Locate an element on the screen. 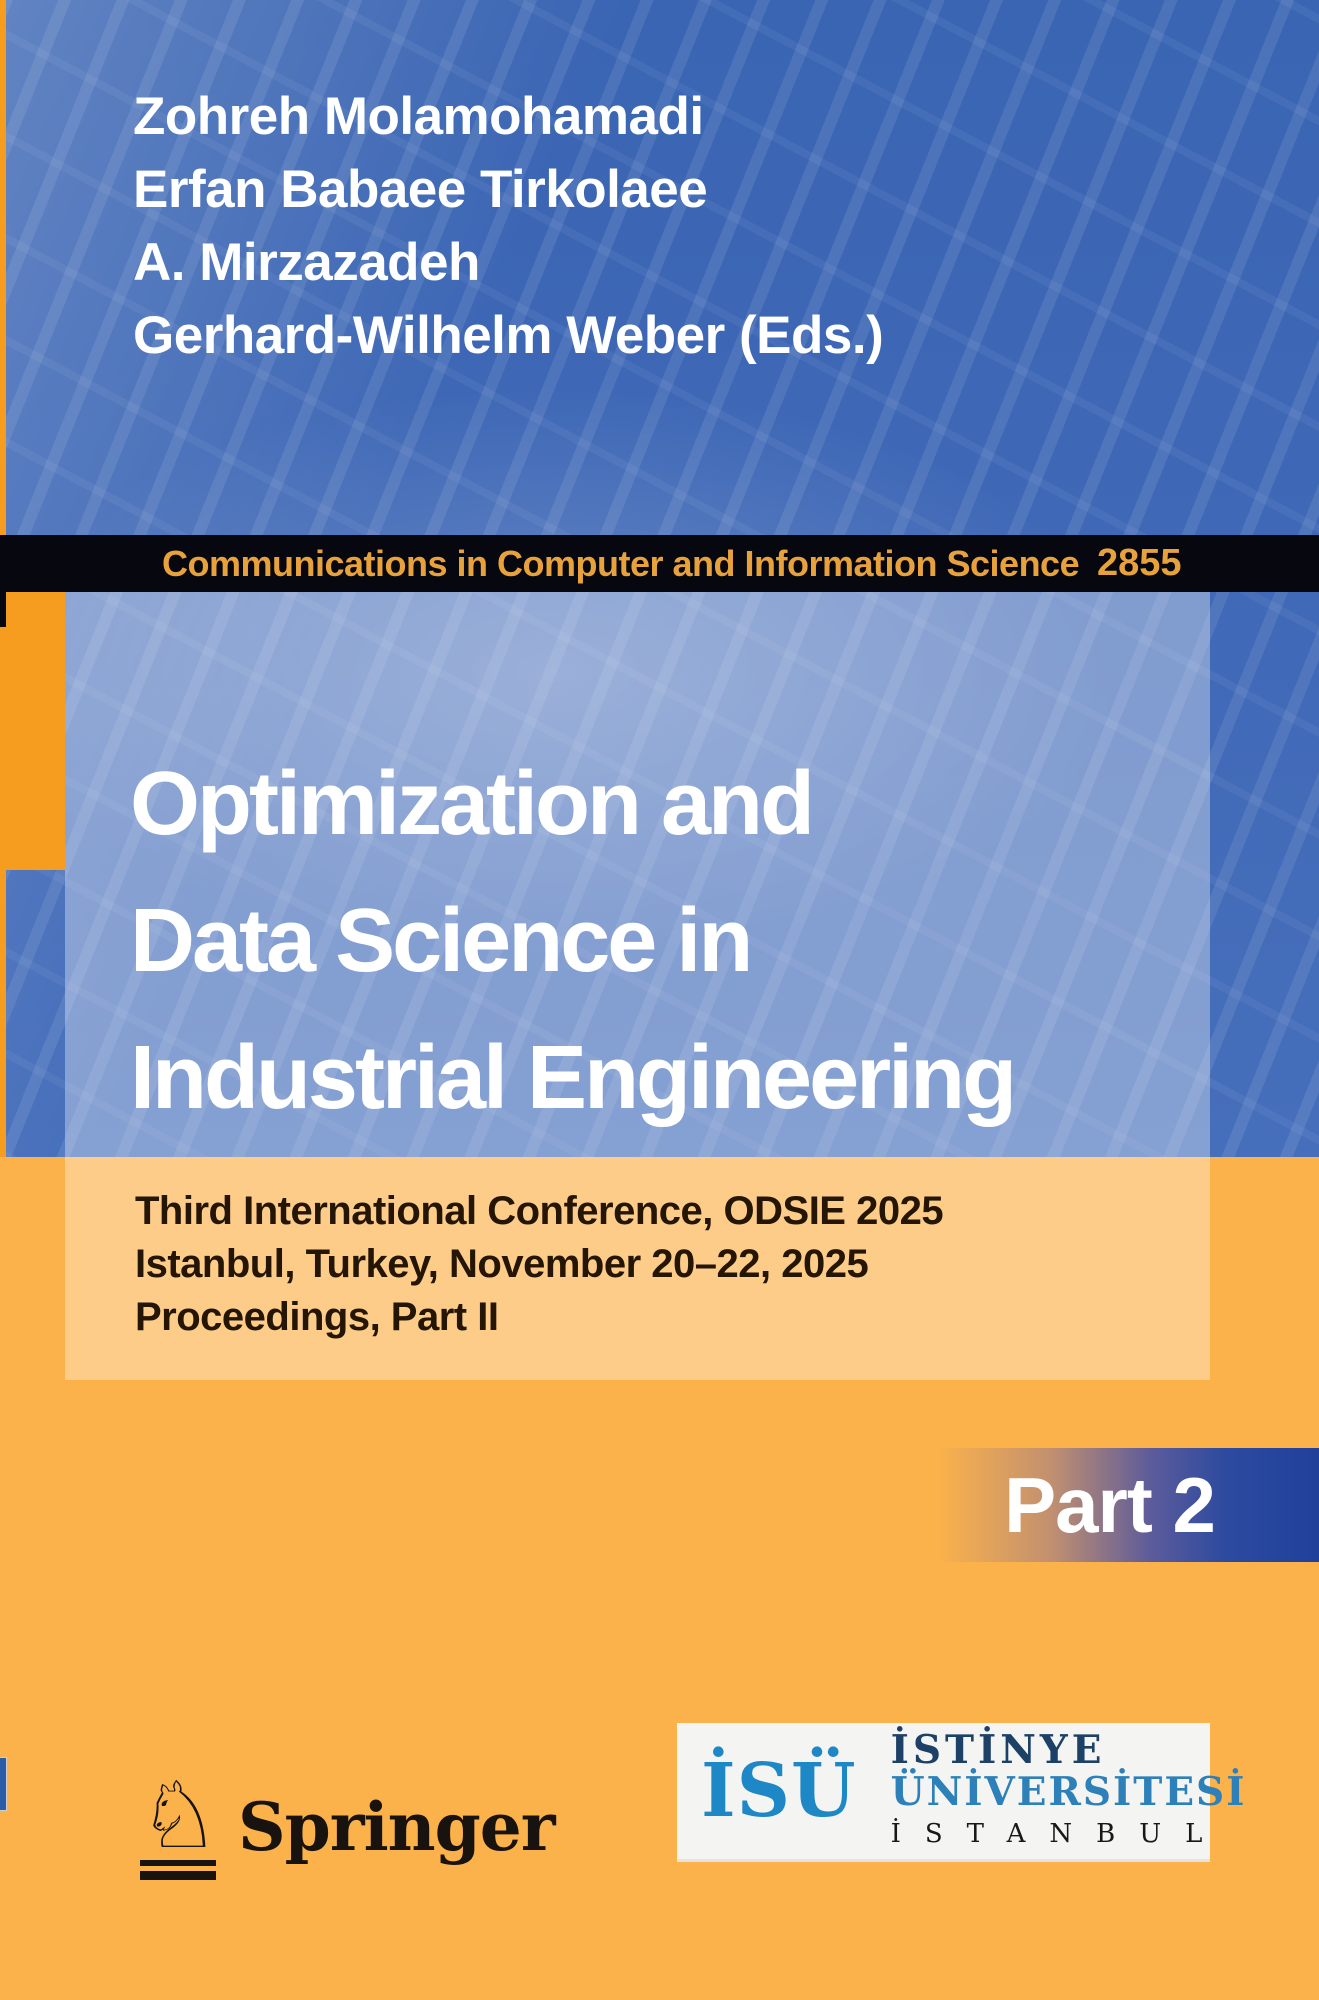 The image size is (1319, 2000). part-2-label: Part 2 is located at coordinates (1110, 1504).